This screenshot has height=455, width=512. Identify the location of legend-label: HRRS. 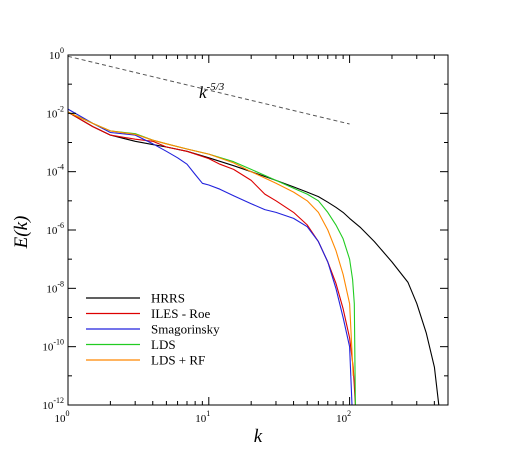
(168, 298).